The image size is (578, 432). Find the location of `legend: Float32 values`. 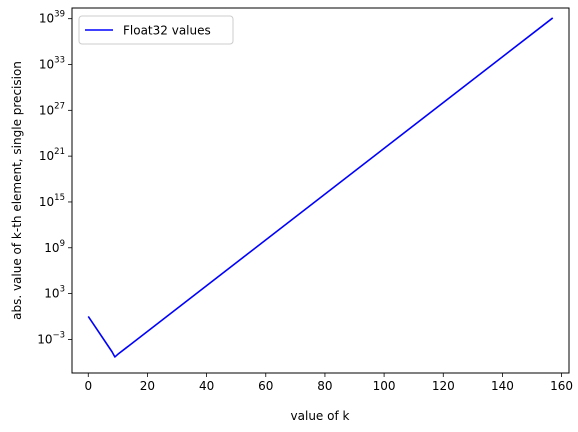

legend: Float32 values is located at coordinates (156, 30).